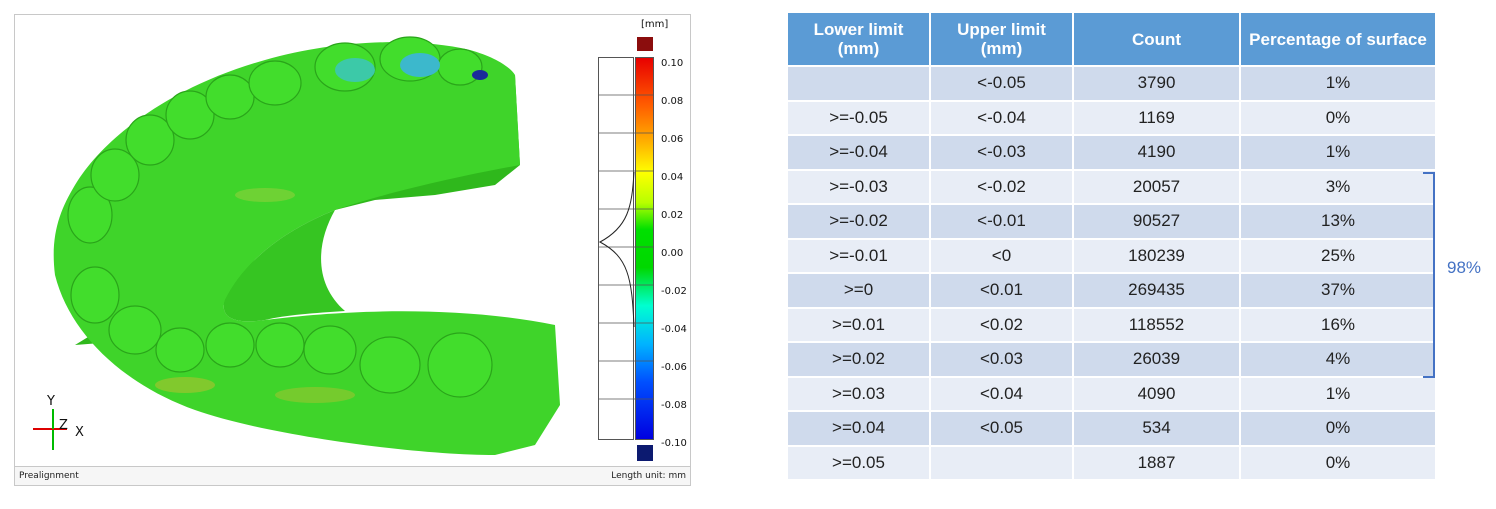  What do you see at coordinates (674, 367) in the screenshot?
I see `scale-tick-label: -0.06` at bounding box center [674, 367].